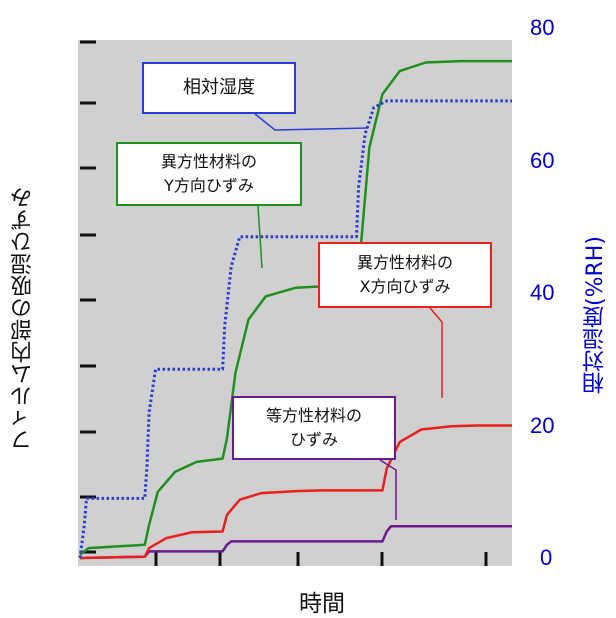  I want to click on right-tick-label-20: 20, so click(542, 425).